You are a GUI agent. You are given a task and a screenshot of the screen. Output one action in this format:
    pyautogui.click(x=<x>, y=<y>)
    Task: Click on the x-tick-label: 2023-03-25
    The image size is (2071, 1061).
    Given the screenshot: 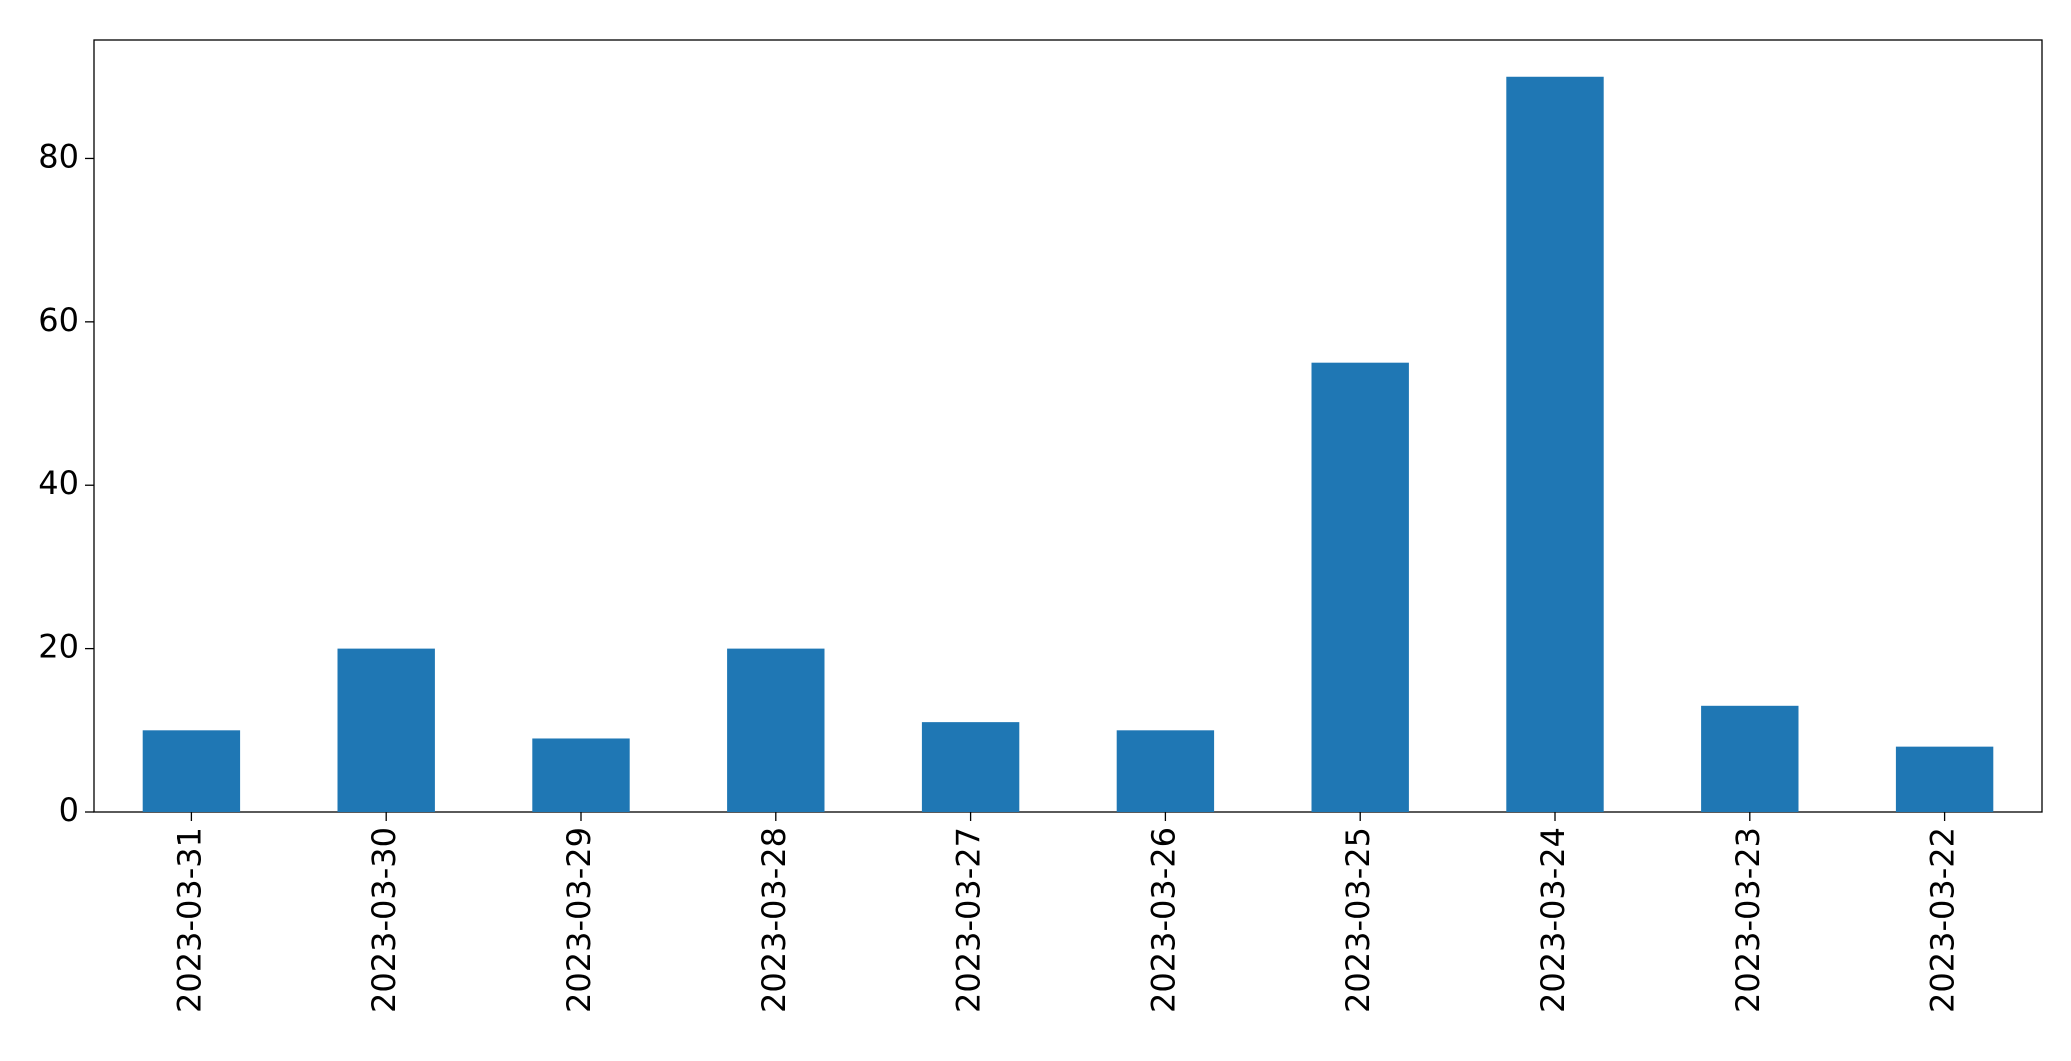 What is the action you would take?
    pyautogui.click(x=1358, y=920)
    